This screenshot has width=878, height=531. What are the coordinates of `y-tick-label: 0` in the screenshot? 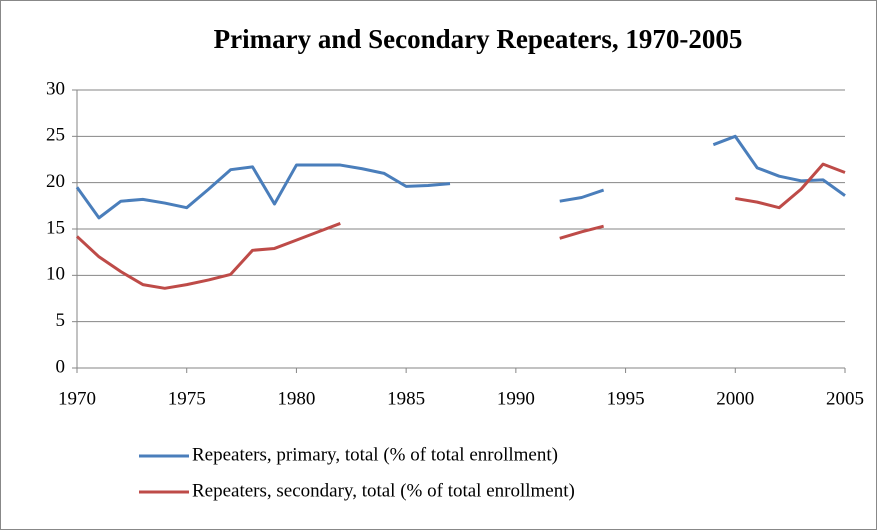 It's located at (61, 366).